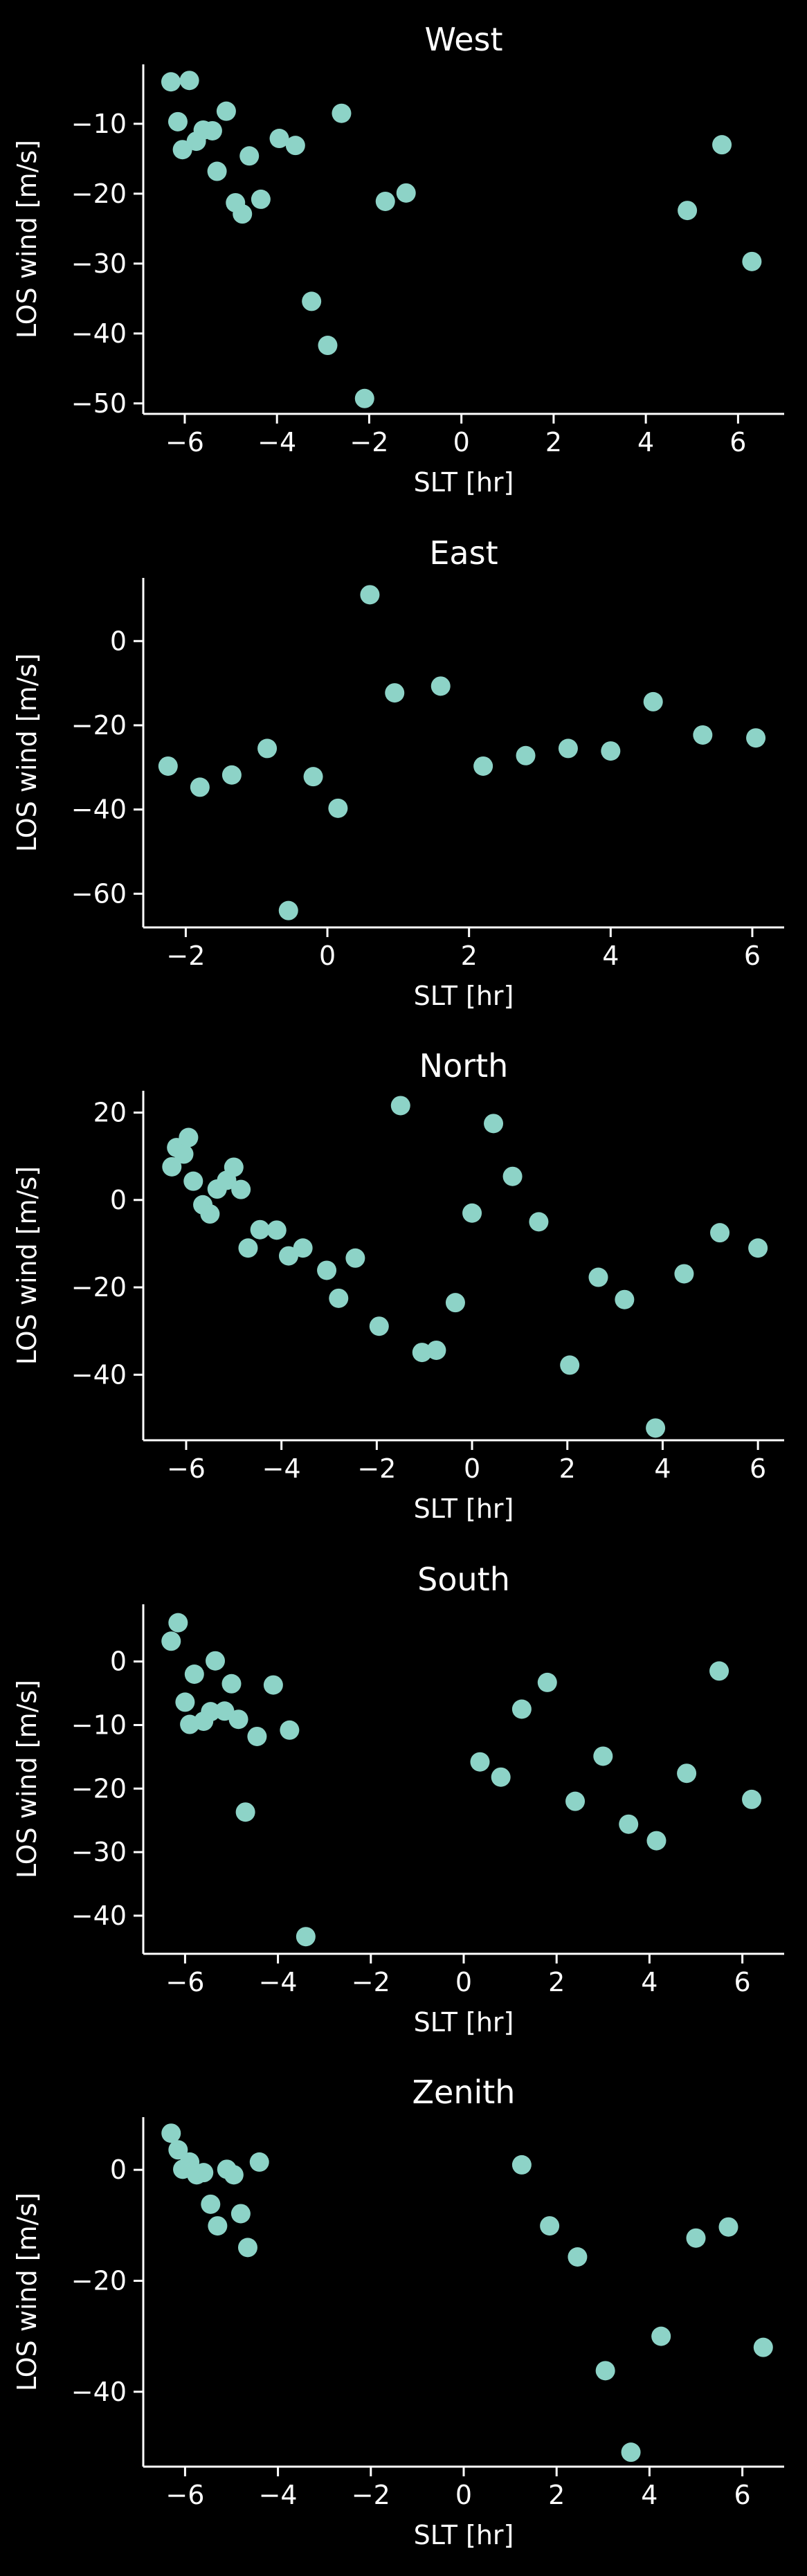  Describe the element at coordinates (119, 1662) in the screenshot. I see `y-tick-label: 0` at that location.